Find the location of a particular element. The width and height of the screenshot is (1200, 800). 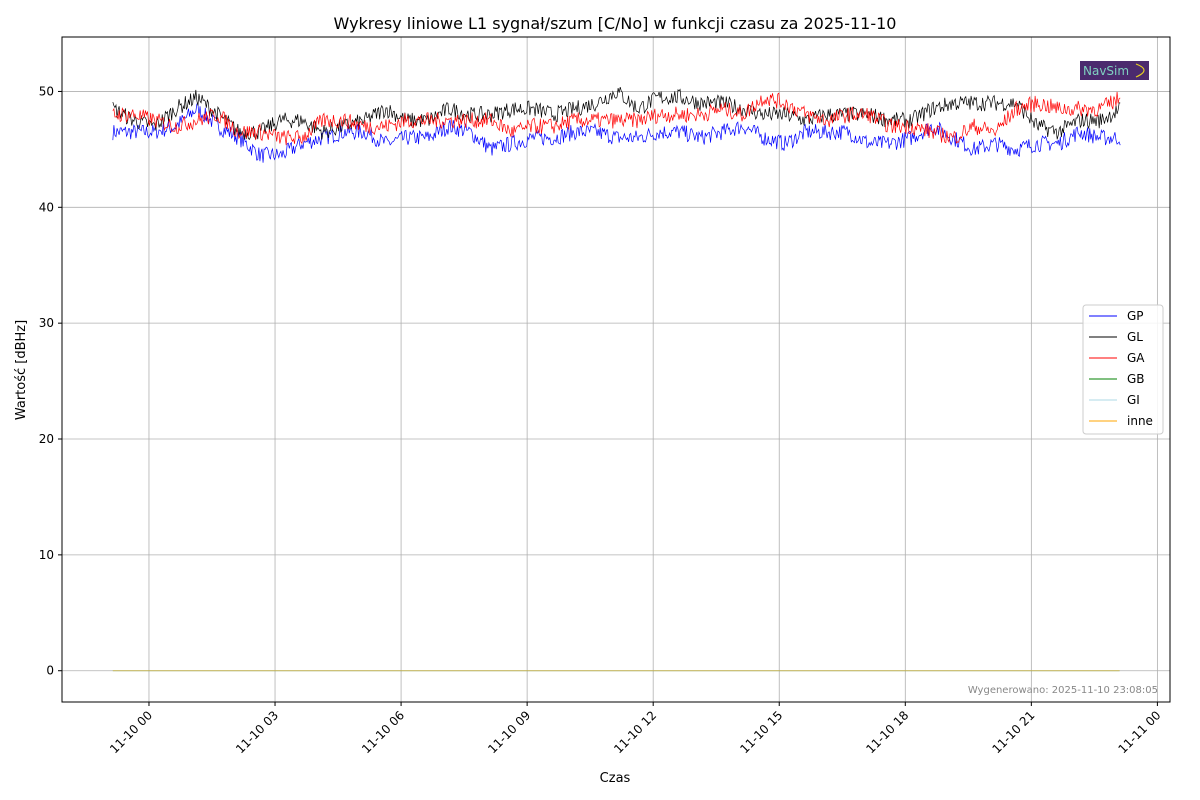

legend-label-gb: GB is located at coordinates (1136, 379).